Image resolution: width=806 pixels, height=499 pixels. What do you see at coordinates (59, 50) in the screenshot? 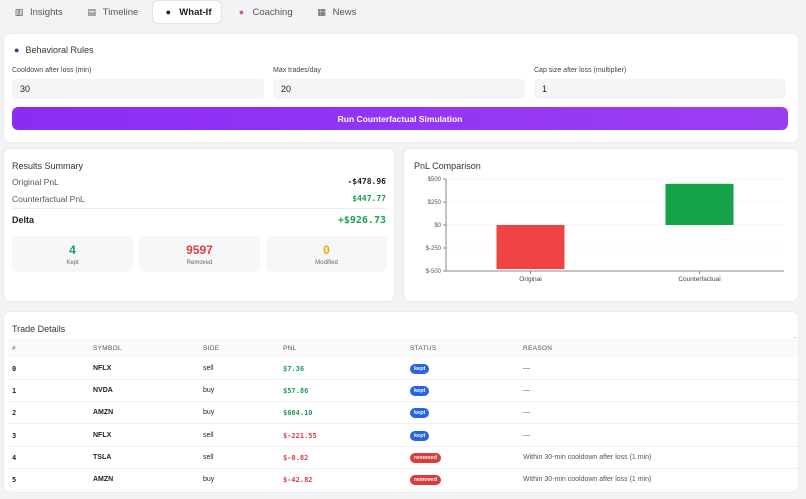
I see `rules-title-text: Behavioral Rules` at bounding box center [59, 50].